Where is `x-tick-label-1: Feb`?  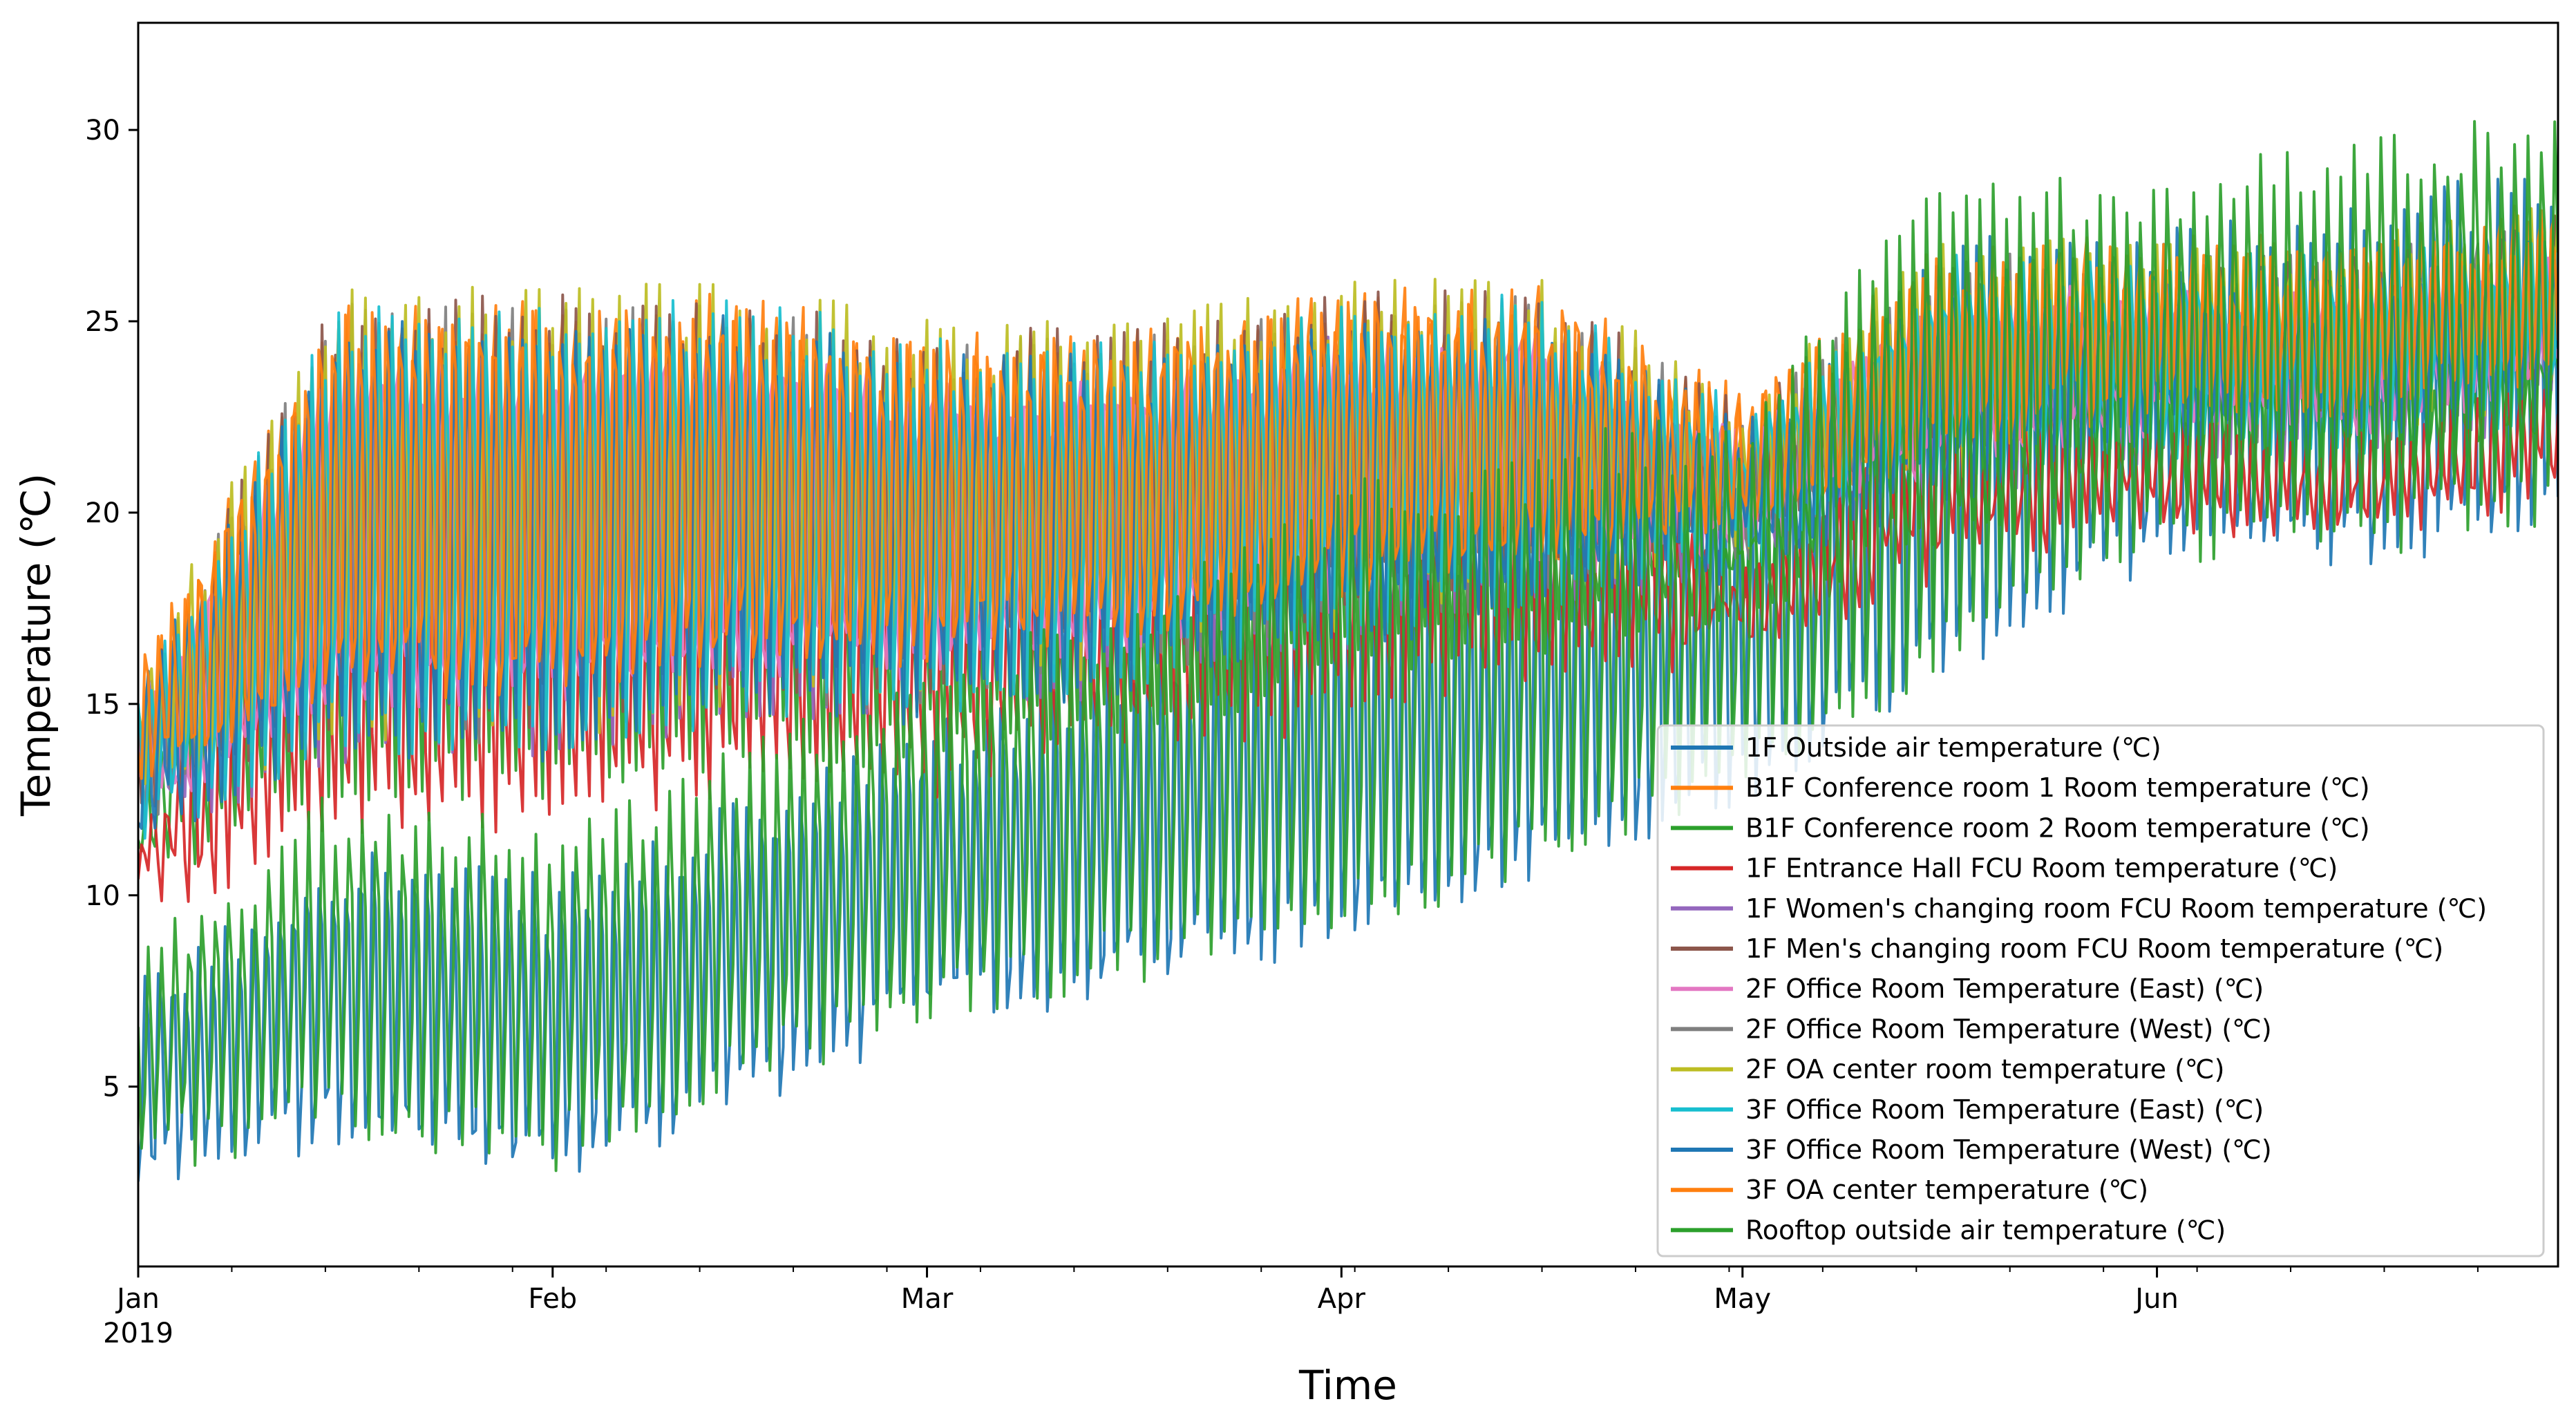 x-tick-label-1: Feb is located at coordinates (552, 1299).